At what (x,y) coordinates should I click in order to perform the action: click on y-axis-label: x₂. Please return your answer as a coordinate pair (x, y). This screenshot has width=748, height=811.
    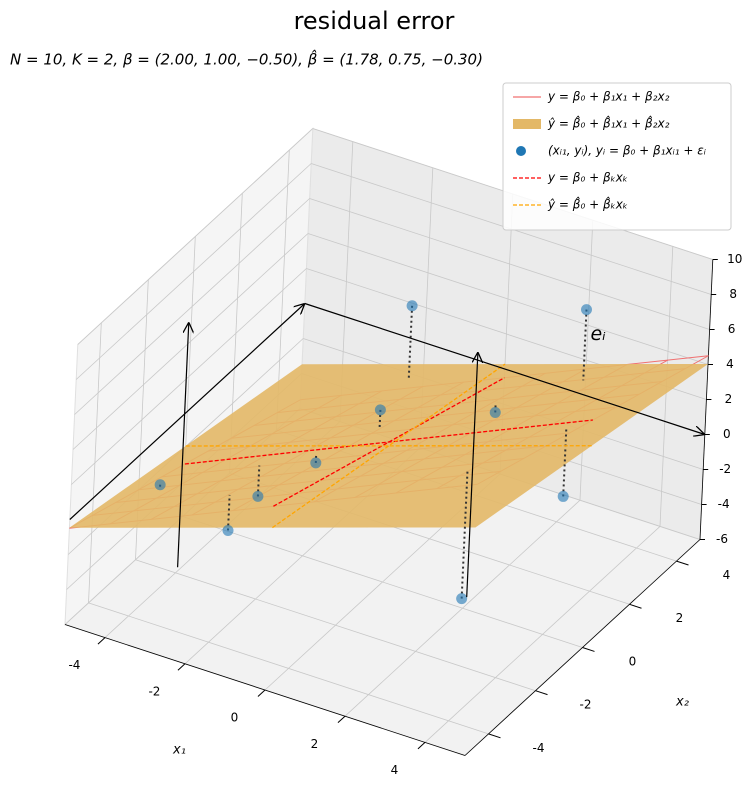
    Looking at the image, I should click on (682, 701).